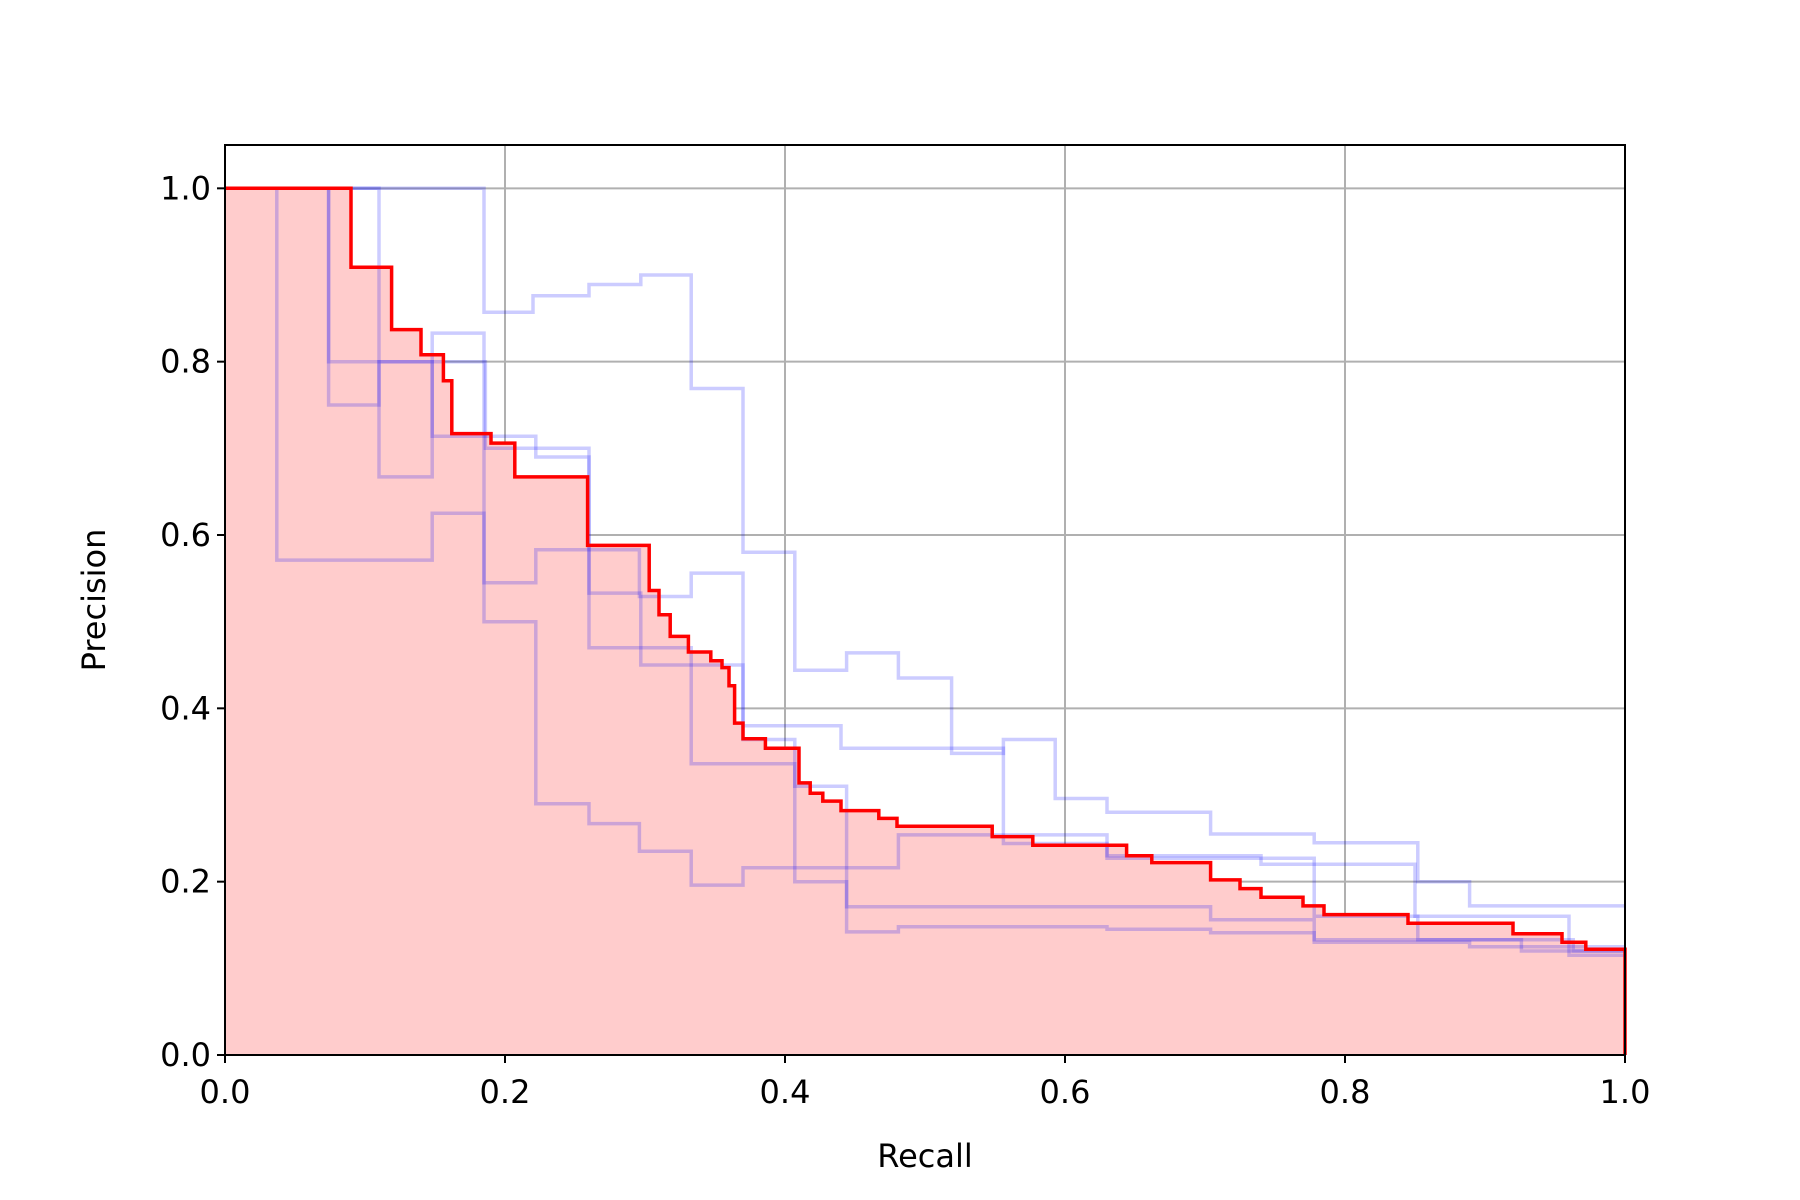 This screenshot has height=1200, width=1800. What do you see at coordinates (185, 188) in the screenshot?
I see `y-tick-label: 1.0` at bounding box center [185, 188].